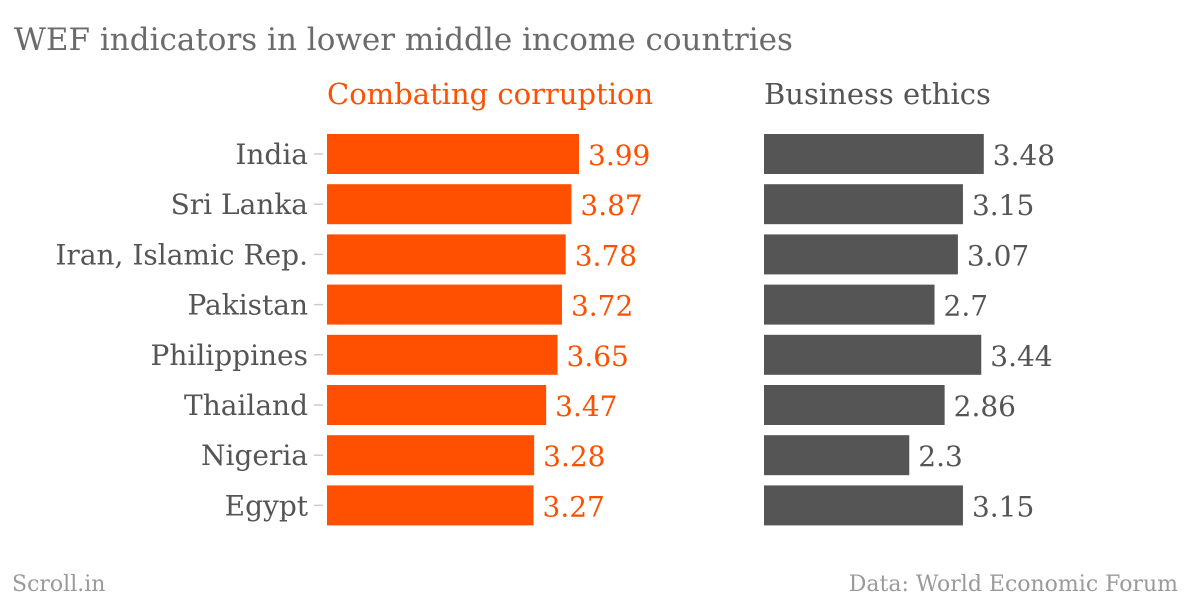 Image resolution: width=1200 pixels, height=606 pixels. I want to click on series-header: Business ethics, so click(877, 94).